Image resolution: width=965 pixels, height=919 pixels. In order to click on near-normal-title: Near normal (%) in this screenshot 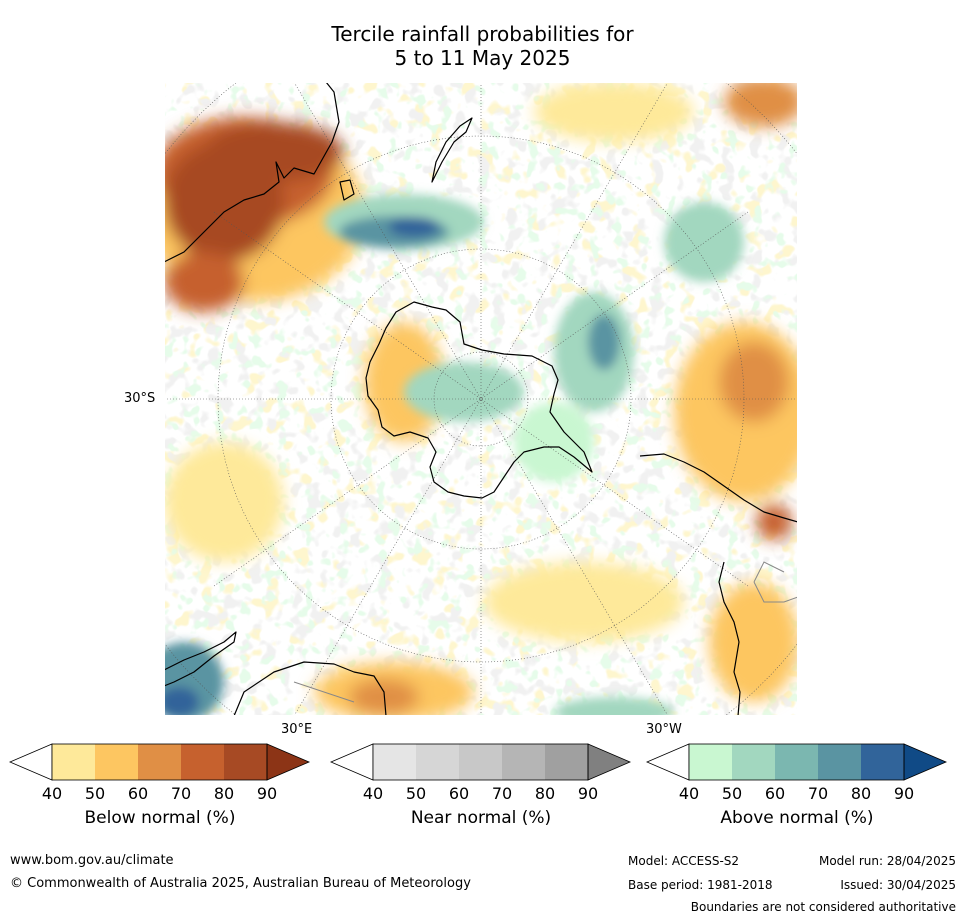, I will do `click(481, 818)`.